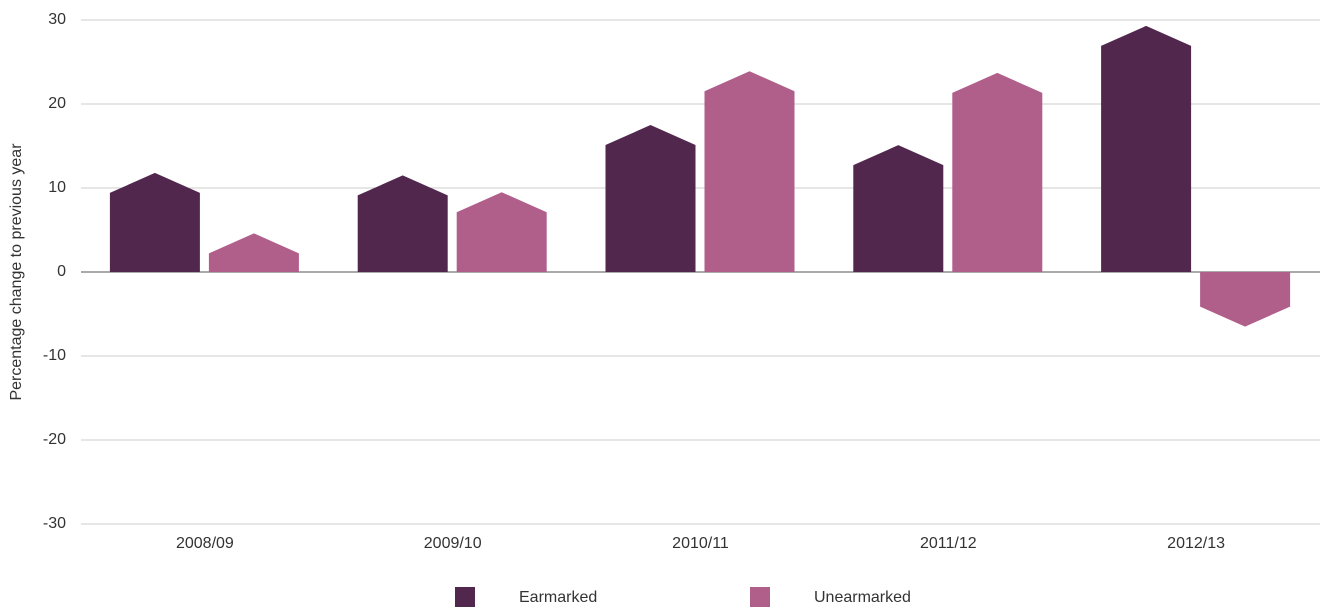 This screenshot has width=1324, height=609. What do you see at coordinates (558, 597) in the screenshot?
I see `legend-label: Earmarked` at bounding box center [558, 597].